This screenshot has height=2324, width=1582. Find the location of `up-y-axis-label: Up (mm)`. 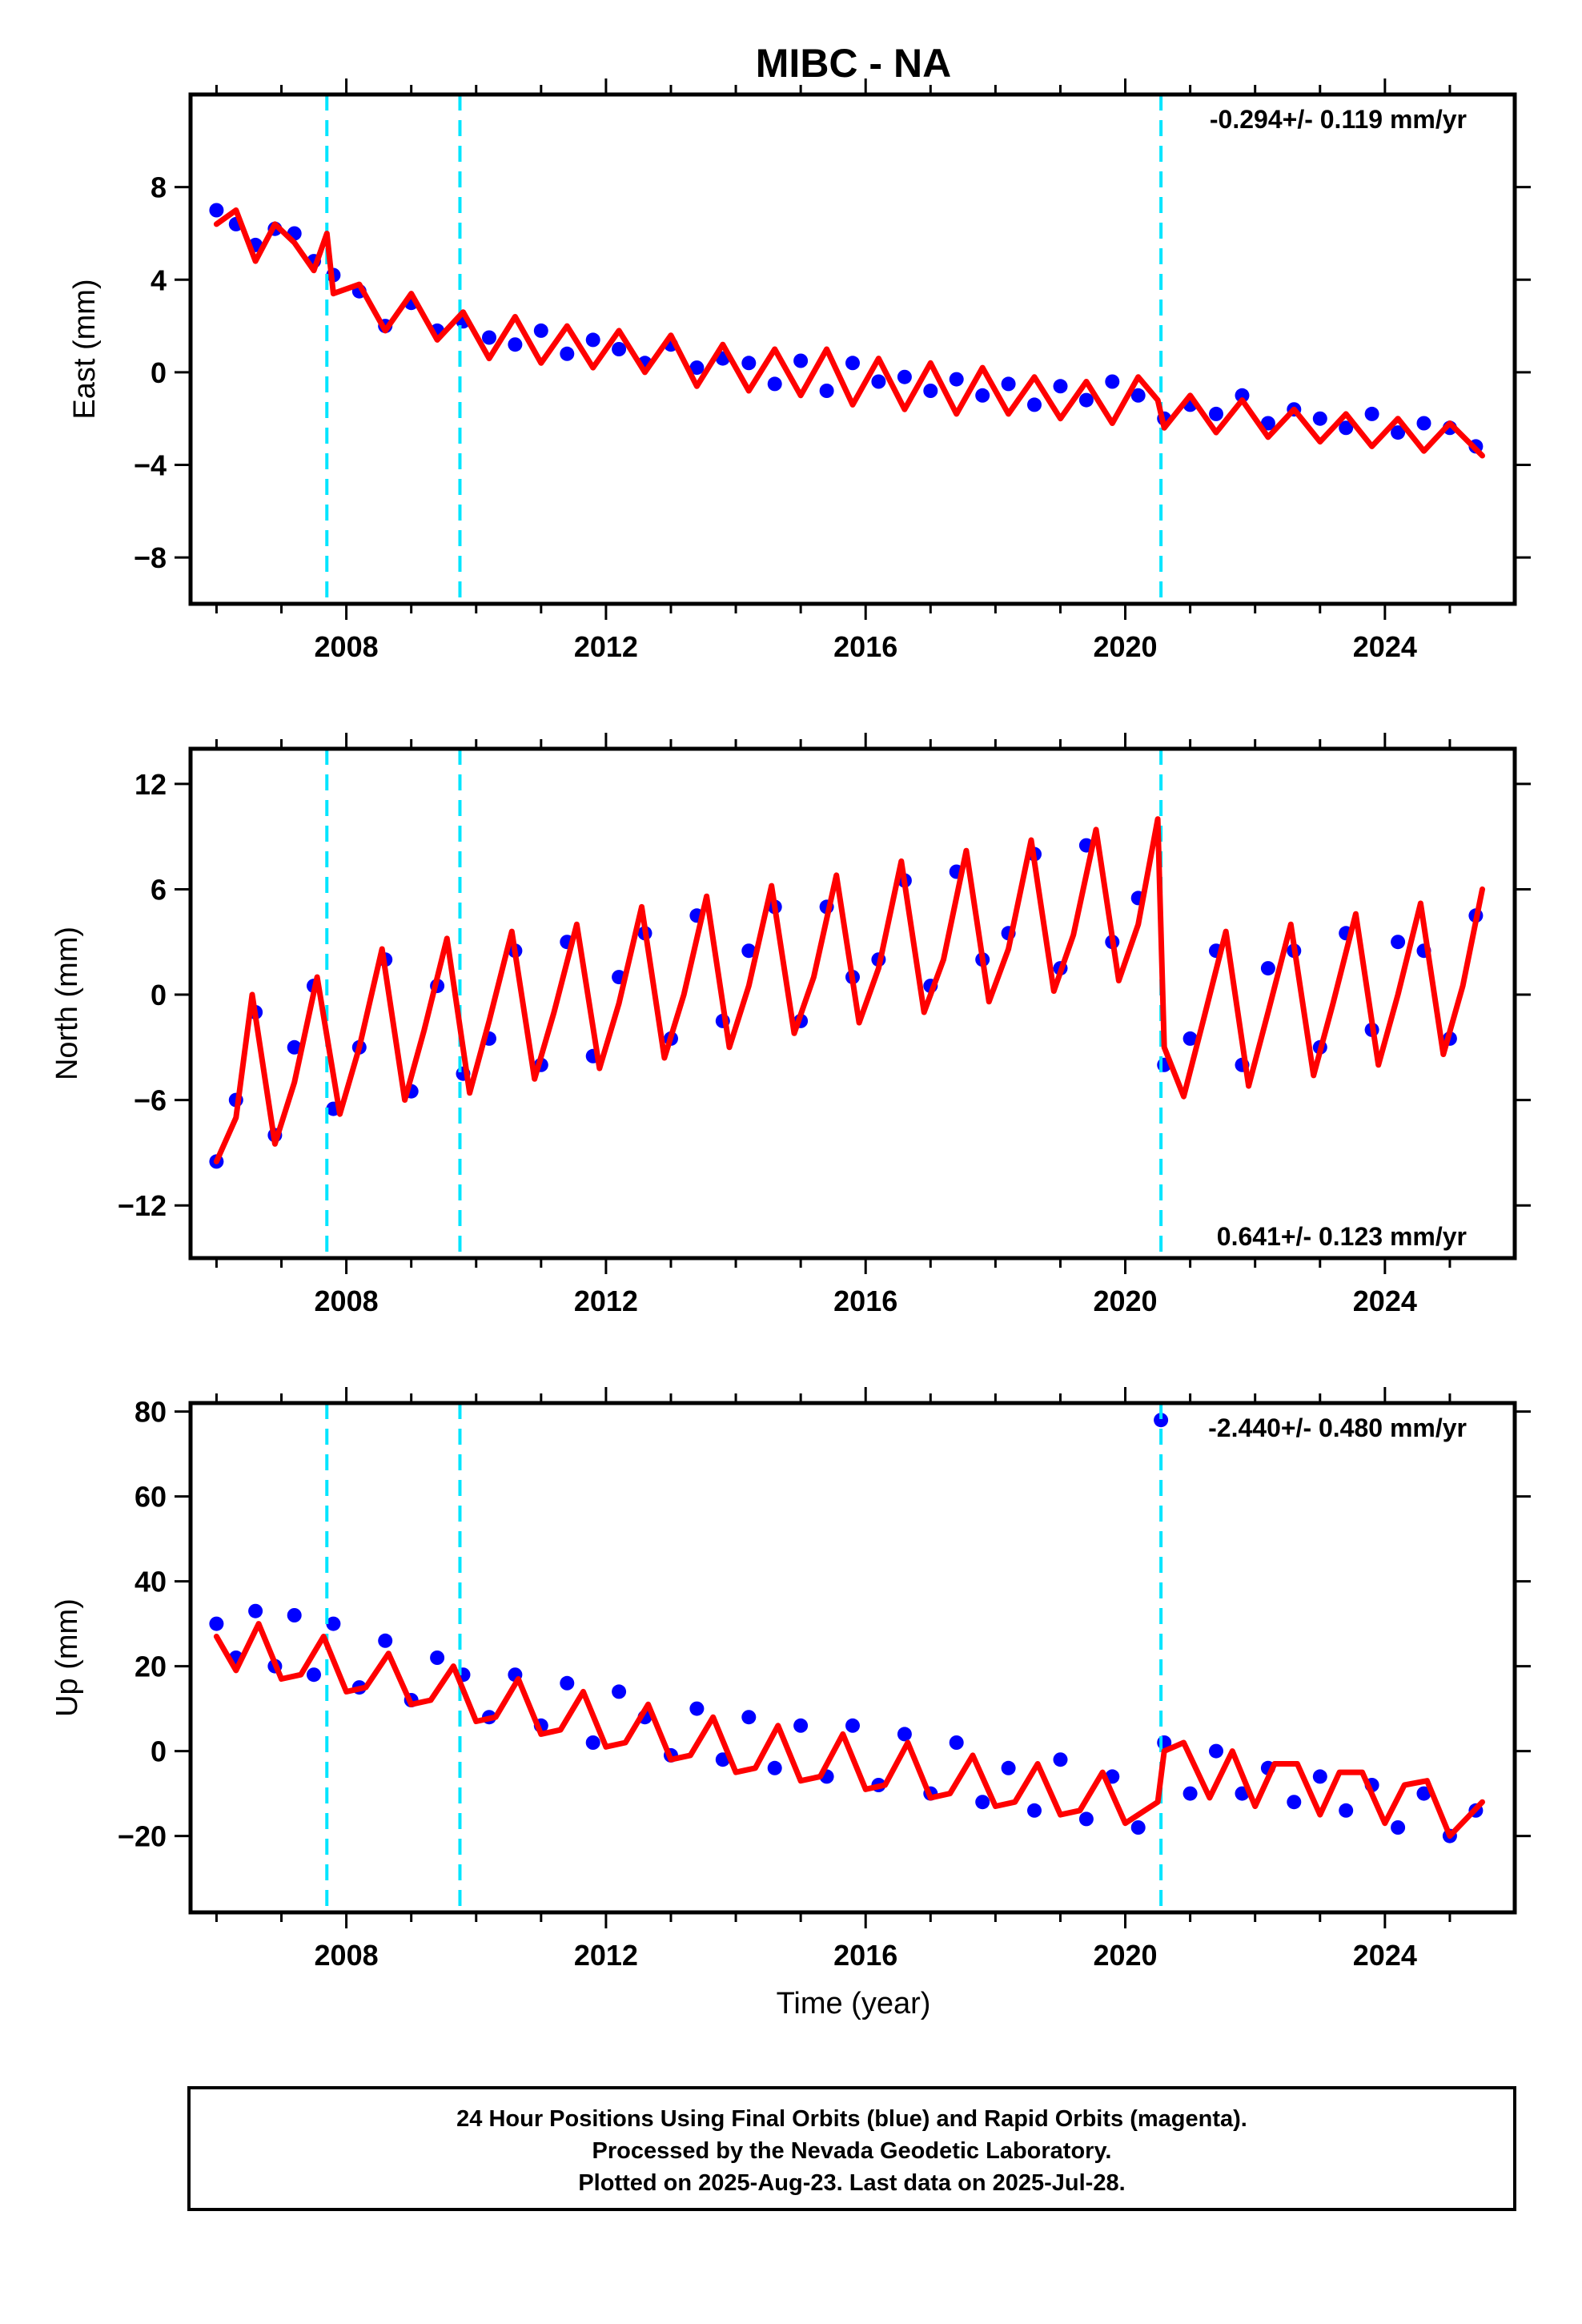

up-y-axis-label: Up (mm) is located at coordinates (67, 1657).